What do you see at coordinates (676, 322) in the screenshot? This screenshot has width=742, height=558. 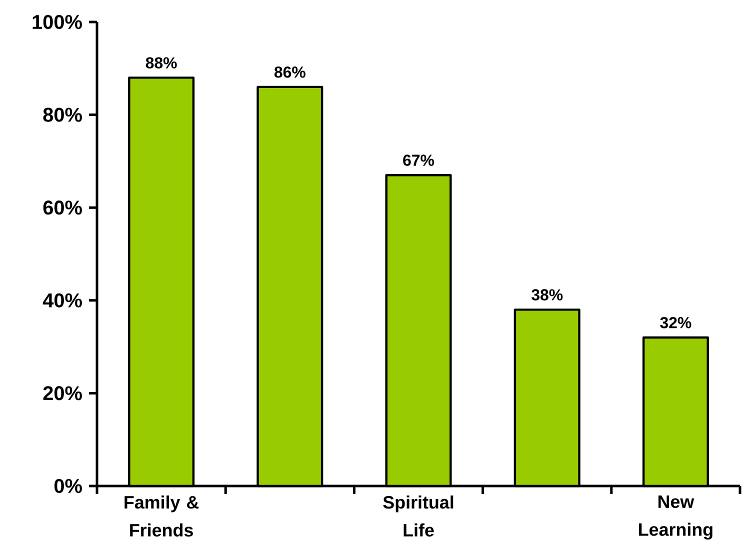 I see `data-label: 32%` at bounding box center [676, 322].